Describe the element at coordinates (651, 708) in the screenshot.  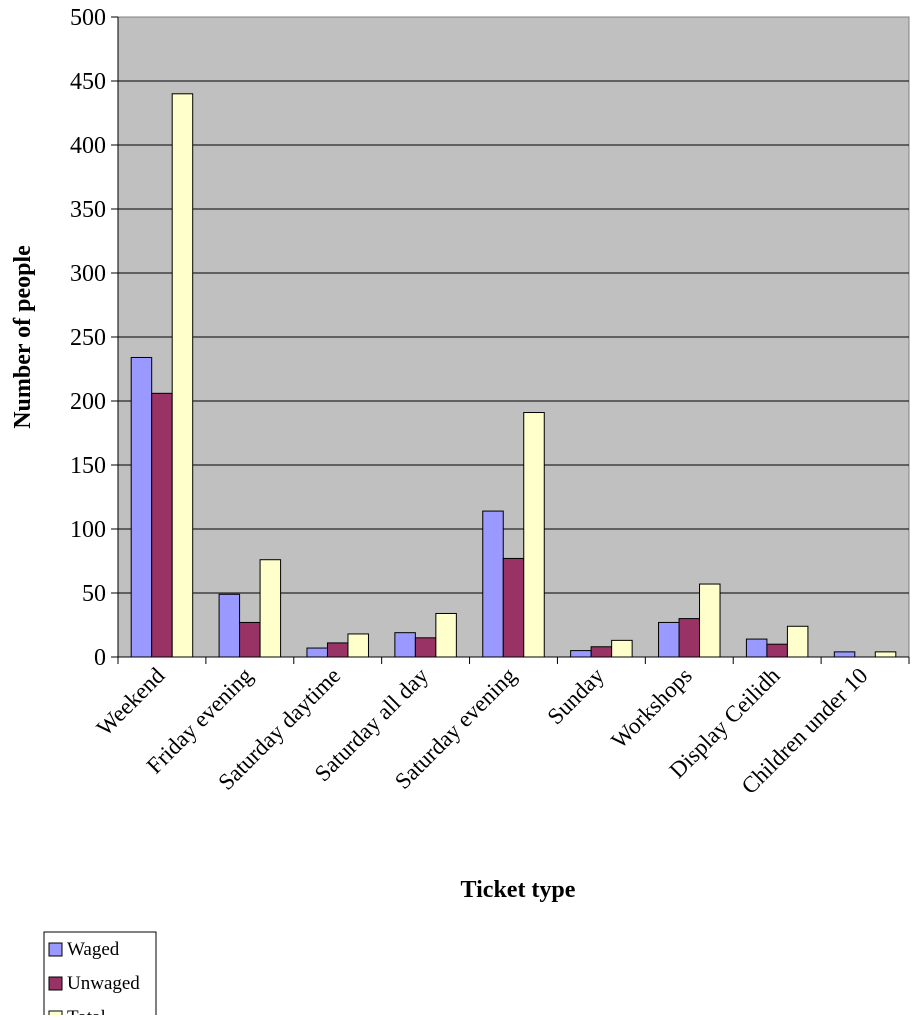
I see `x-tick-label: Workshops` at that location.